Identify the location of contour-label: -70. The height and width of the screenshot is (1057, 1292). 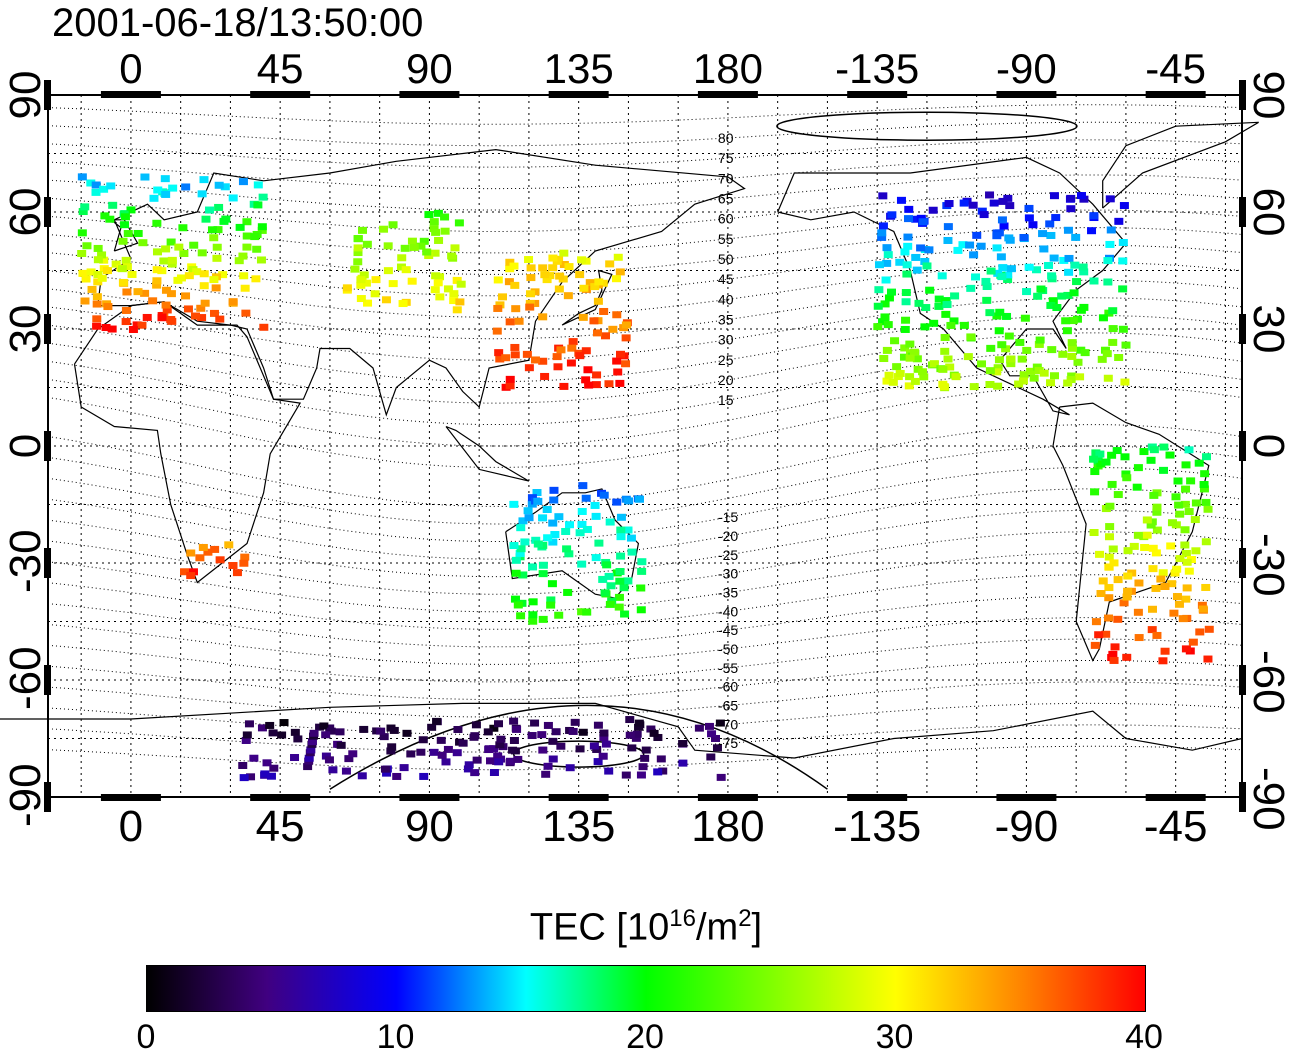
(728, 724).